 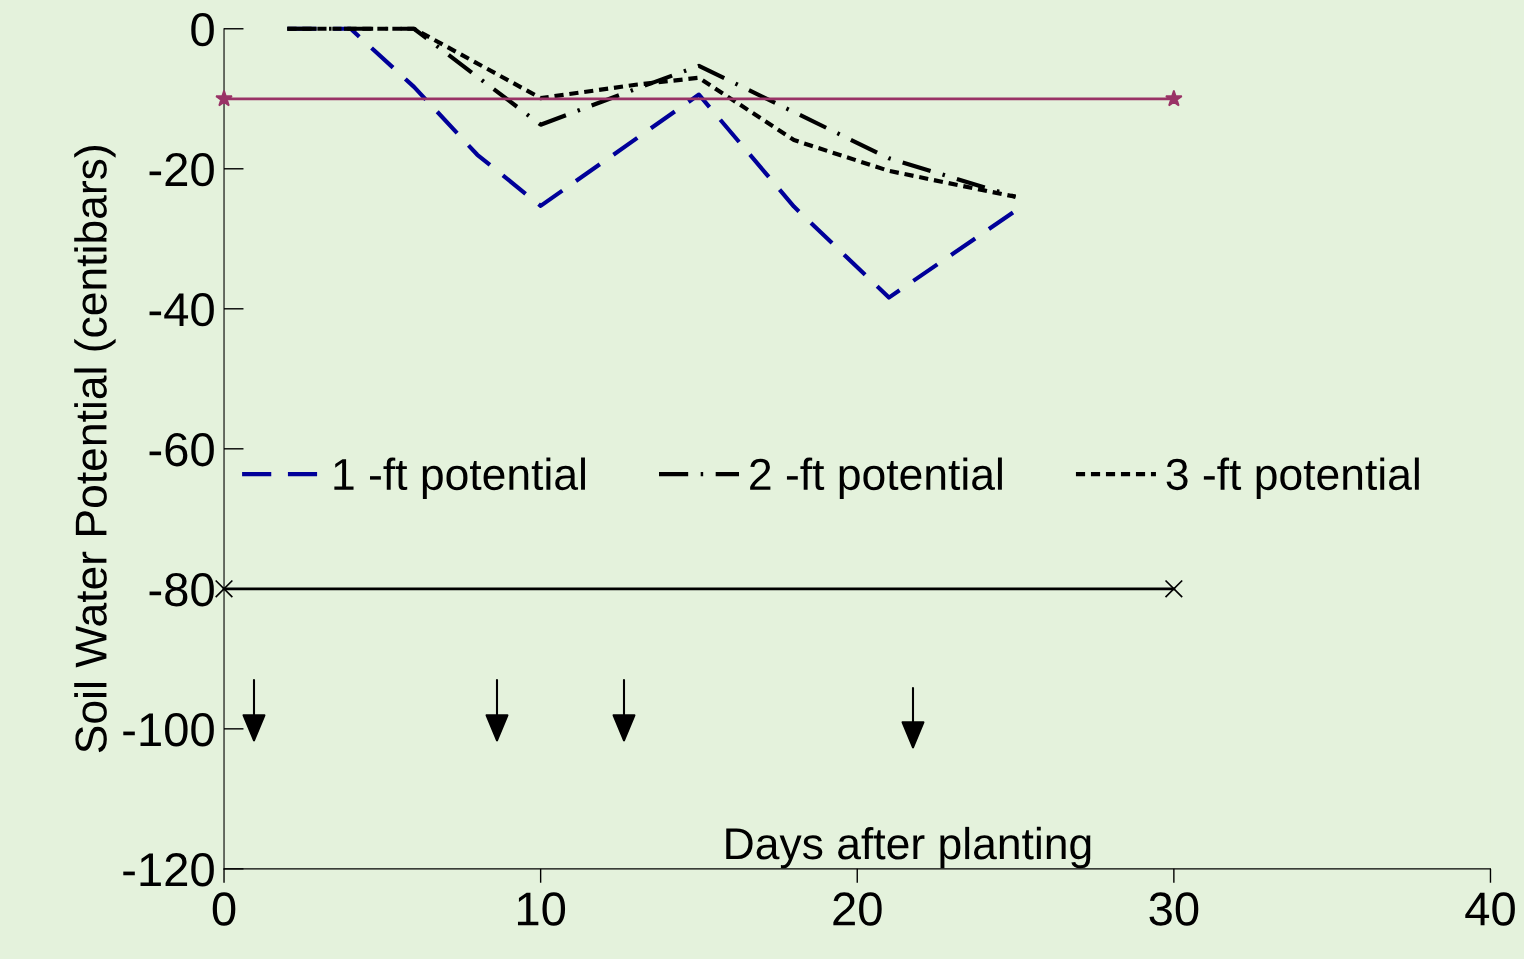 What do you see at coordinates (181, 309) in the screenshot?
I see `y-tick-label: -40` at bounding box center [181, 309].